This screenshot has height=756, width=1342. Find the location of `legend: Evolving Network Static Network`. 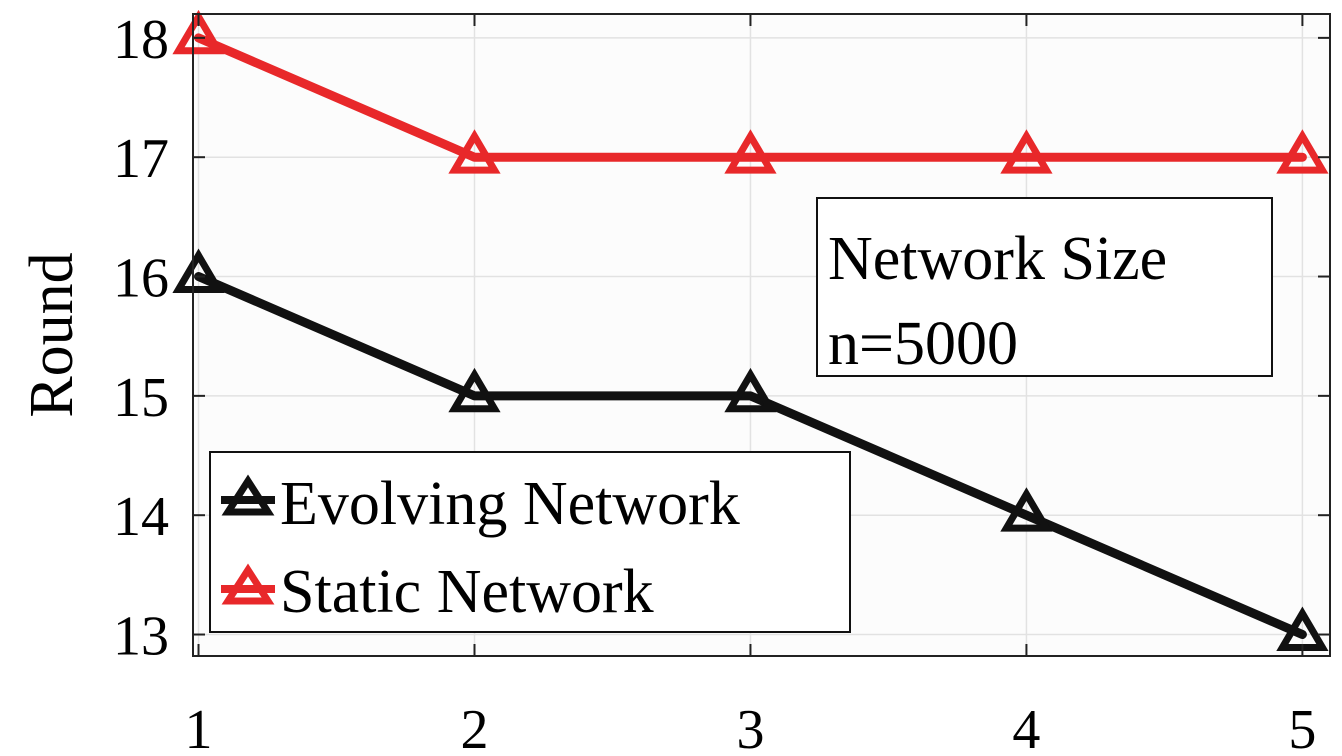

legend: Evolving Network Static Network is located at coordinates (530, 542).